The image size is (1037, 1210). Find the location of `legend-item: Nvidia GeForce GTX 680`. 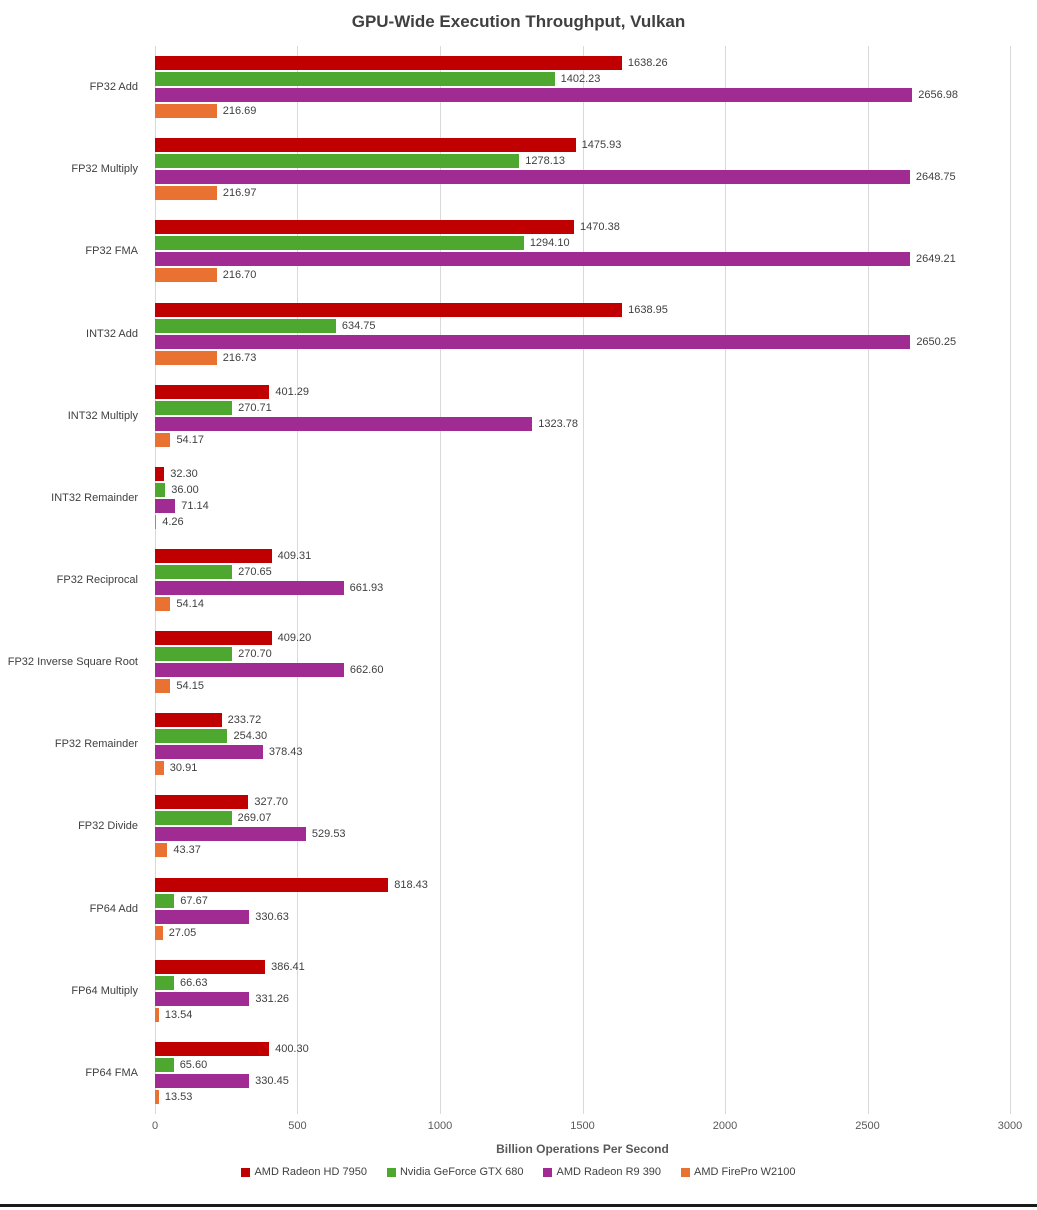

legend-item: Nvidia GeForce GTX 680 is located at coordinates (455, 1172).